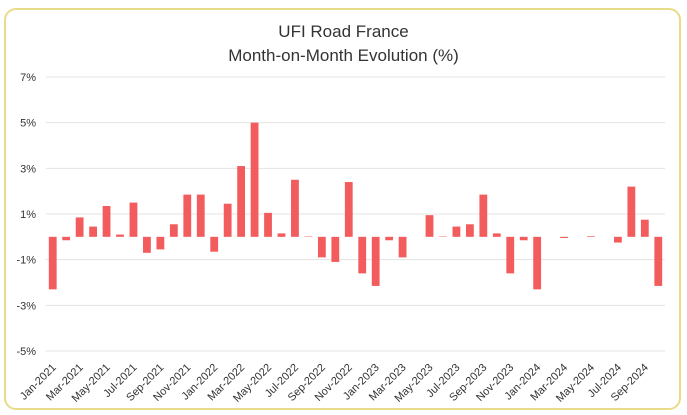  I want to click on chart-title: UFI Road France, so click(343, 31).